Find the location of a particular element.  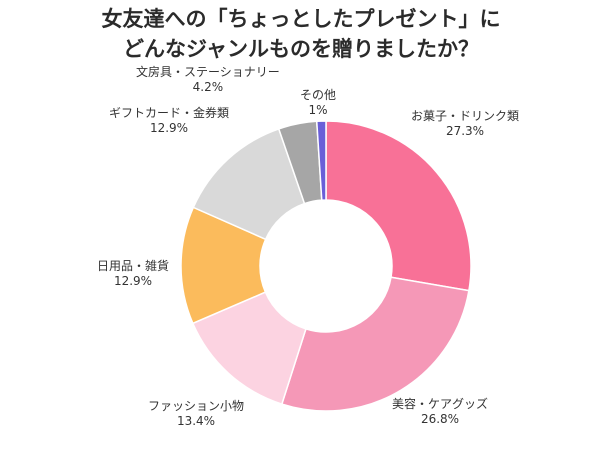

slice-label-name: 文房具・ステーショナリー is located at coordinates (208, 72).